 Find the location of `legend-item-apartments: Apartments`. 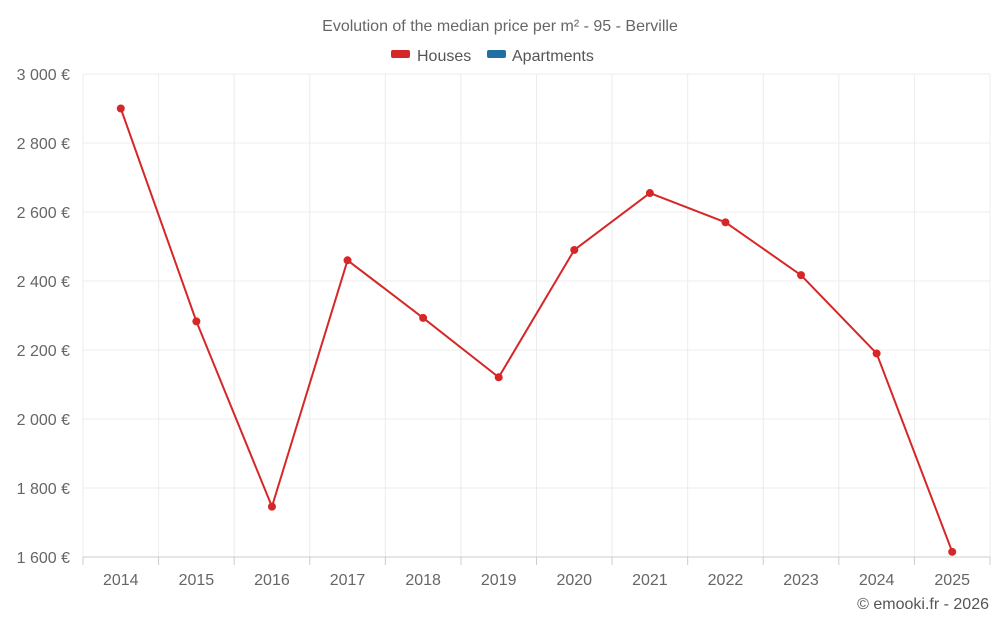

legend-item-apartments: Apartments is located at coordinates (540, 56).